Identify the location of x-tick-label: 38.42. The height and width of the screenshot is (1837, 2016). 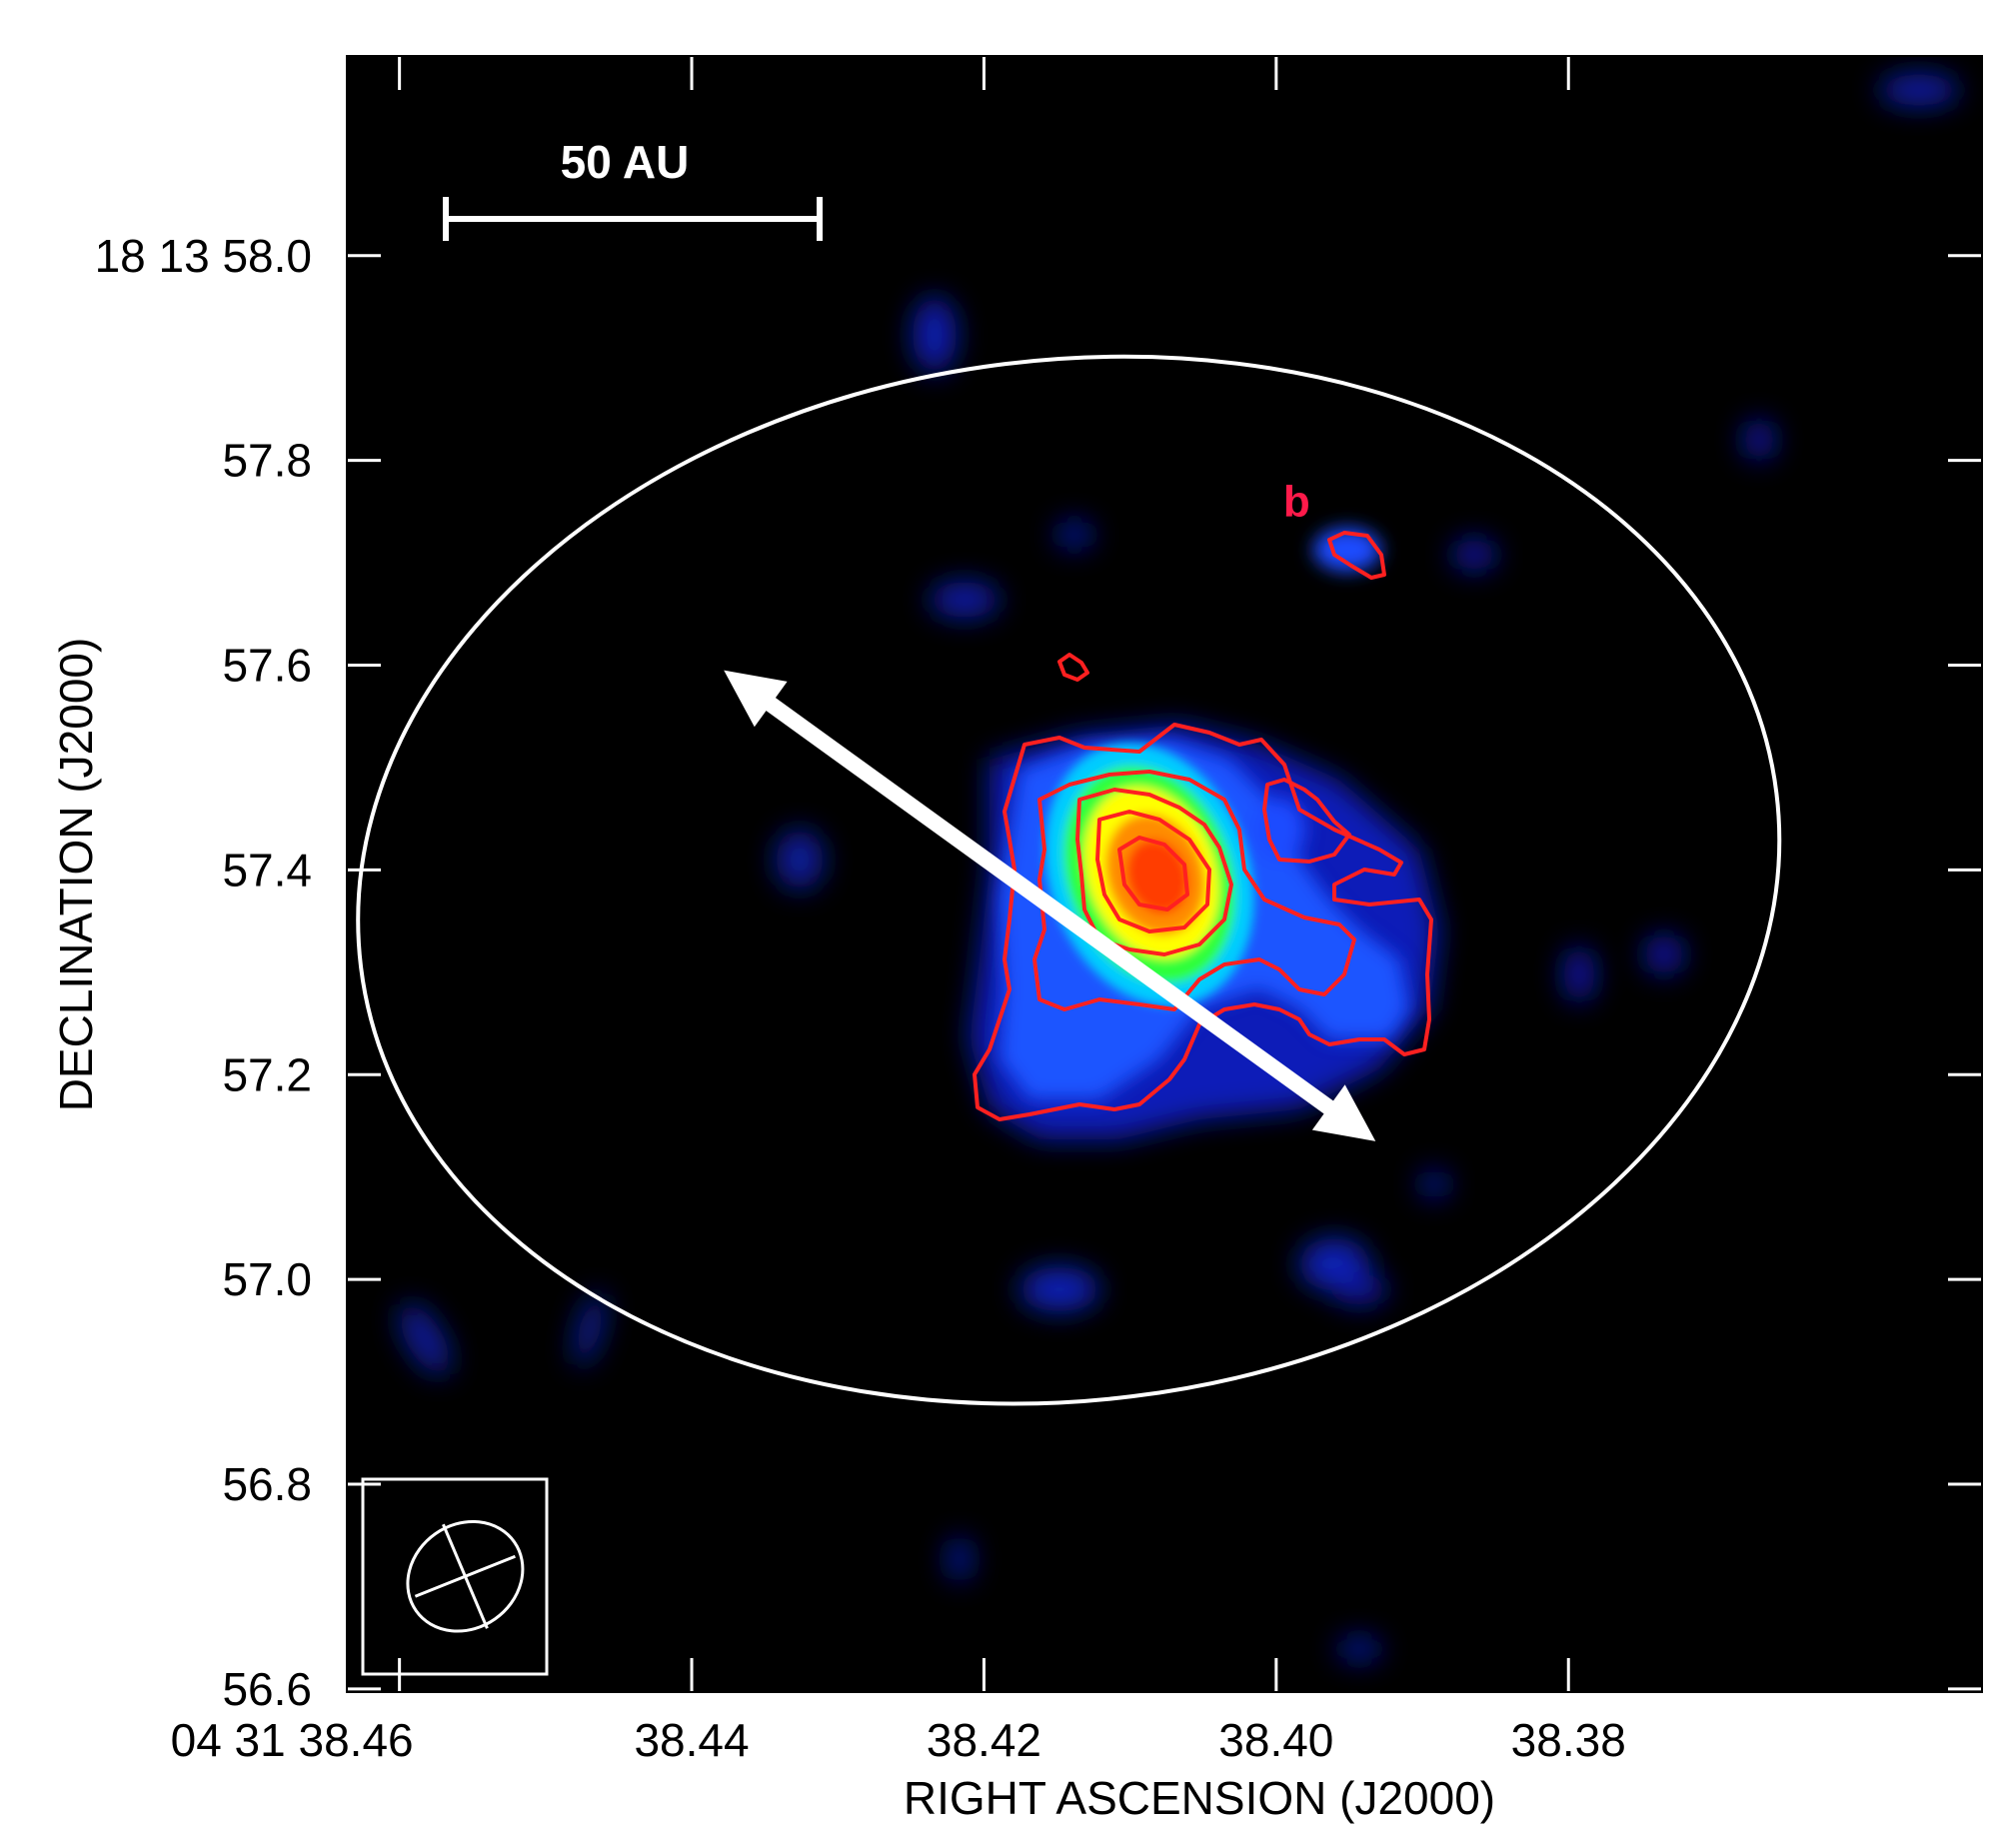
(984, 1740).